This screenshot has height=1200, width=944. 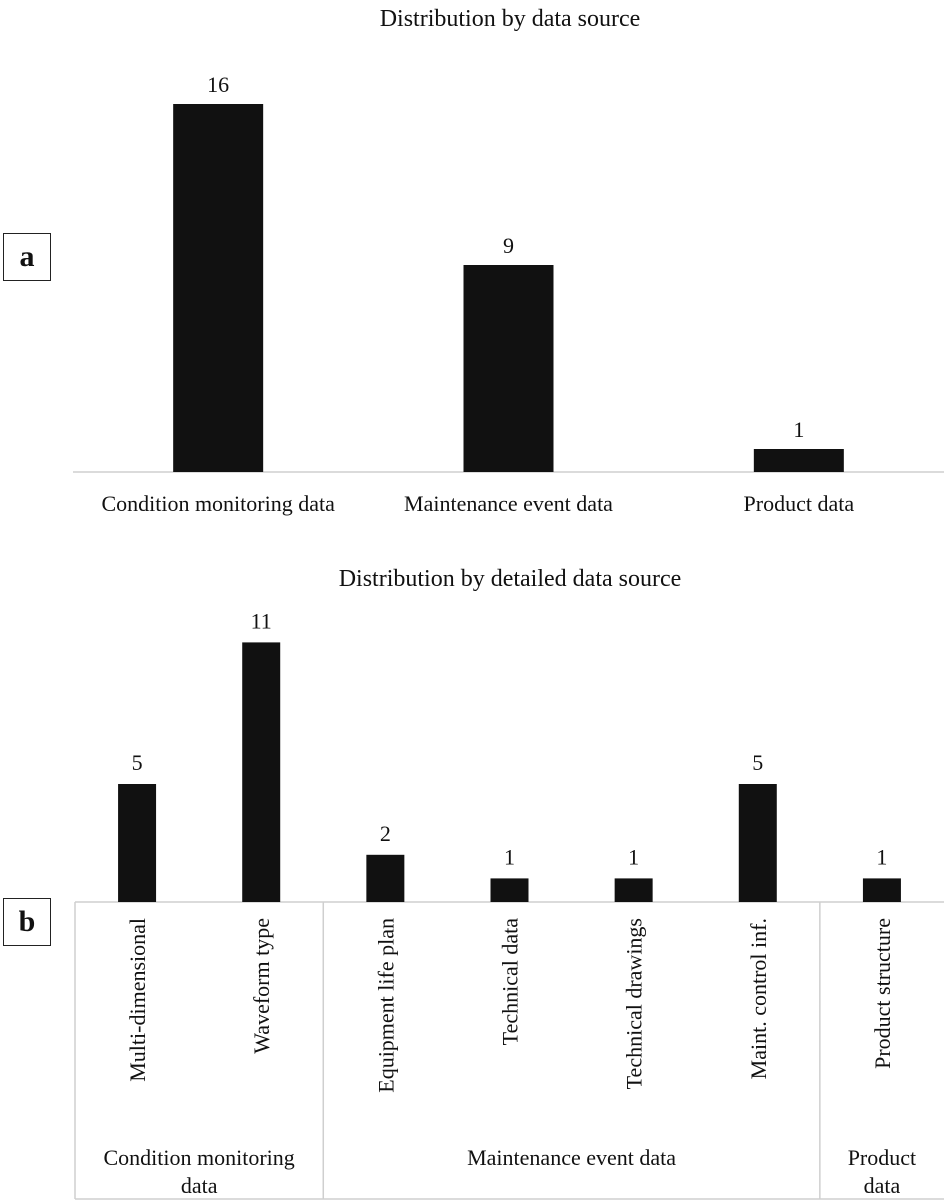 What do you see at coordinates (758, 998) in the screenshot?
I see `chart-b-tick-label: Maint. control inf.` at bounding box center [758, 998].